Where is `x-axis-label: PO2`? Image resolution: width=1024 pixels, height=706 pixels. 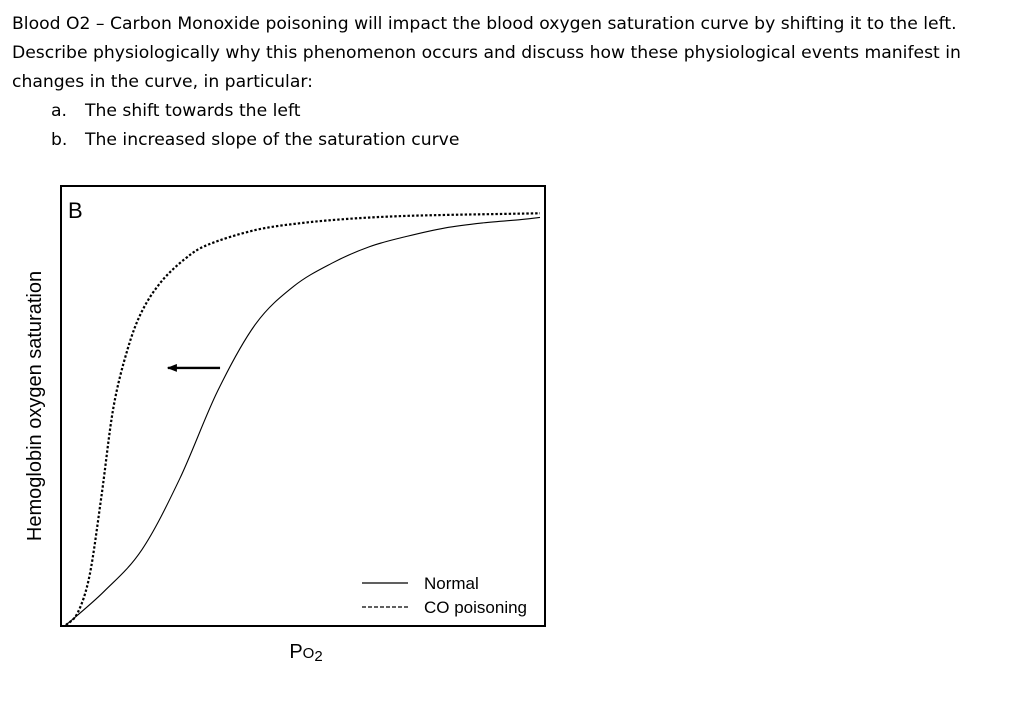 x-axis-label: PO2 is located at coordinates (305, 653).